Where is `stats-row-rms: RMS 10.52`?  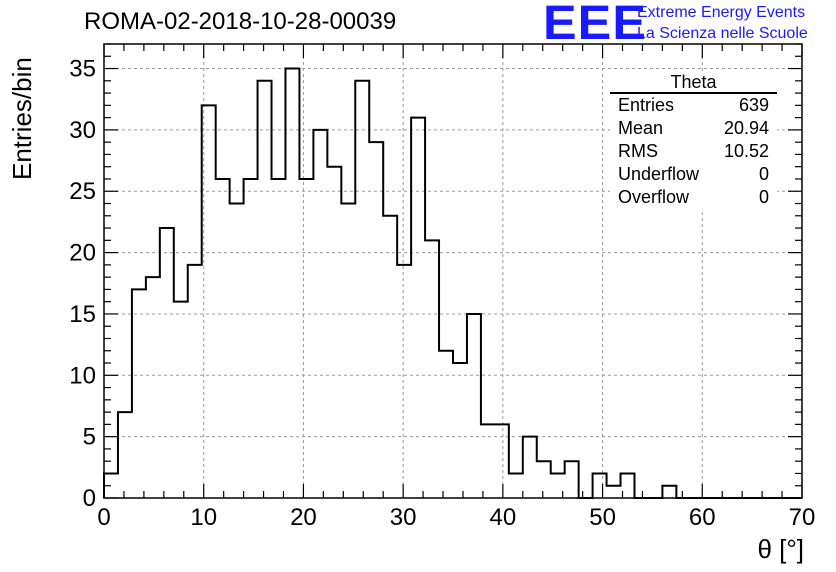
stats-row-rms: RMS 10.52 is located at coordinates (693, 151).